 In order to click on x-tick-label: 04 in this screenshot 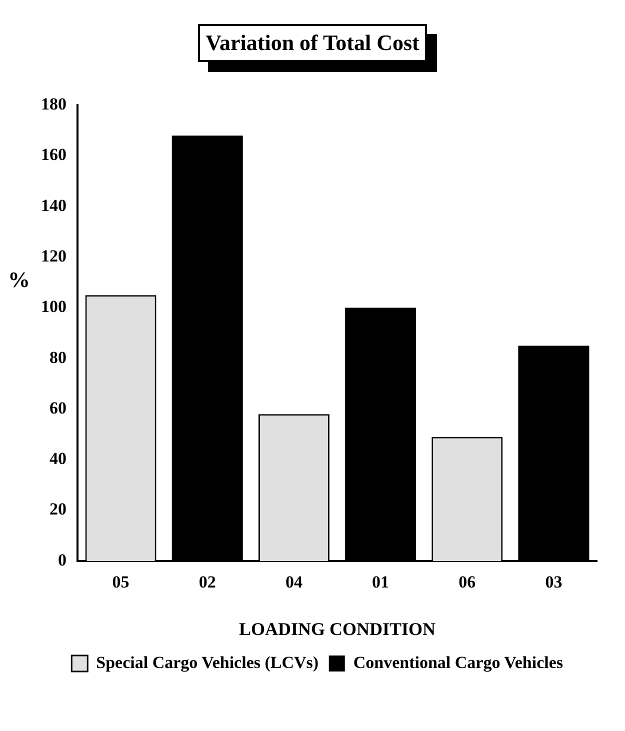, I will do `click(294, 582)`.